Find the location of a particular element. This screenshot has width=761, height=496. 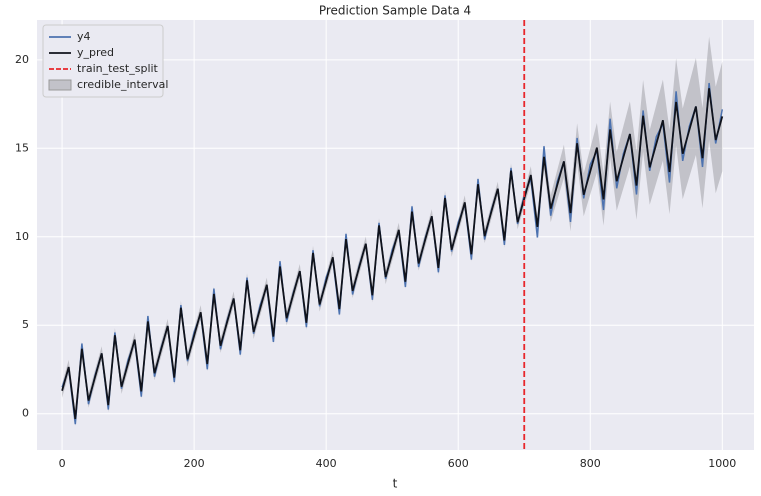

chart-title: Prediction Sample Data 4 is located at coordinates (395, 11).